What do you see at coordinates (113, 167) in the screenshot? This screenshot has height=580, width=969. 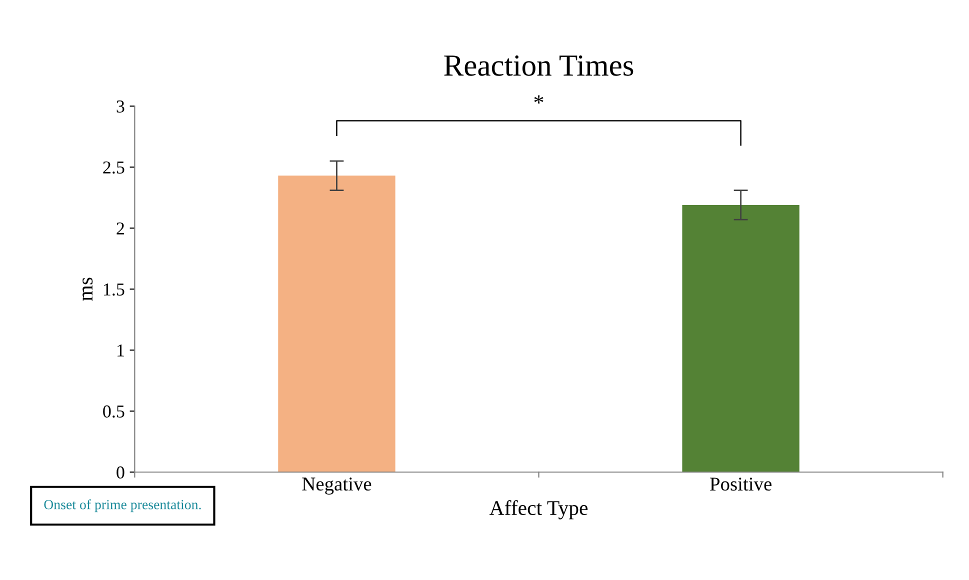 I see `y-tick-label: 2.5` at bounding box center [113, 167].